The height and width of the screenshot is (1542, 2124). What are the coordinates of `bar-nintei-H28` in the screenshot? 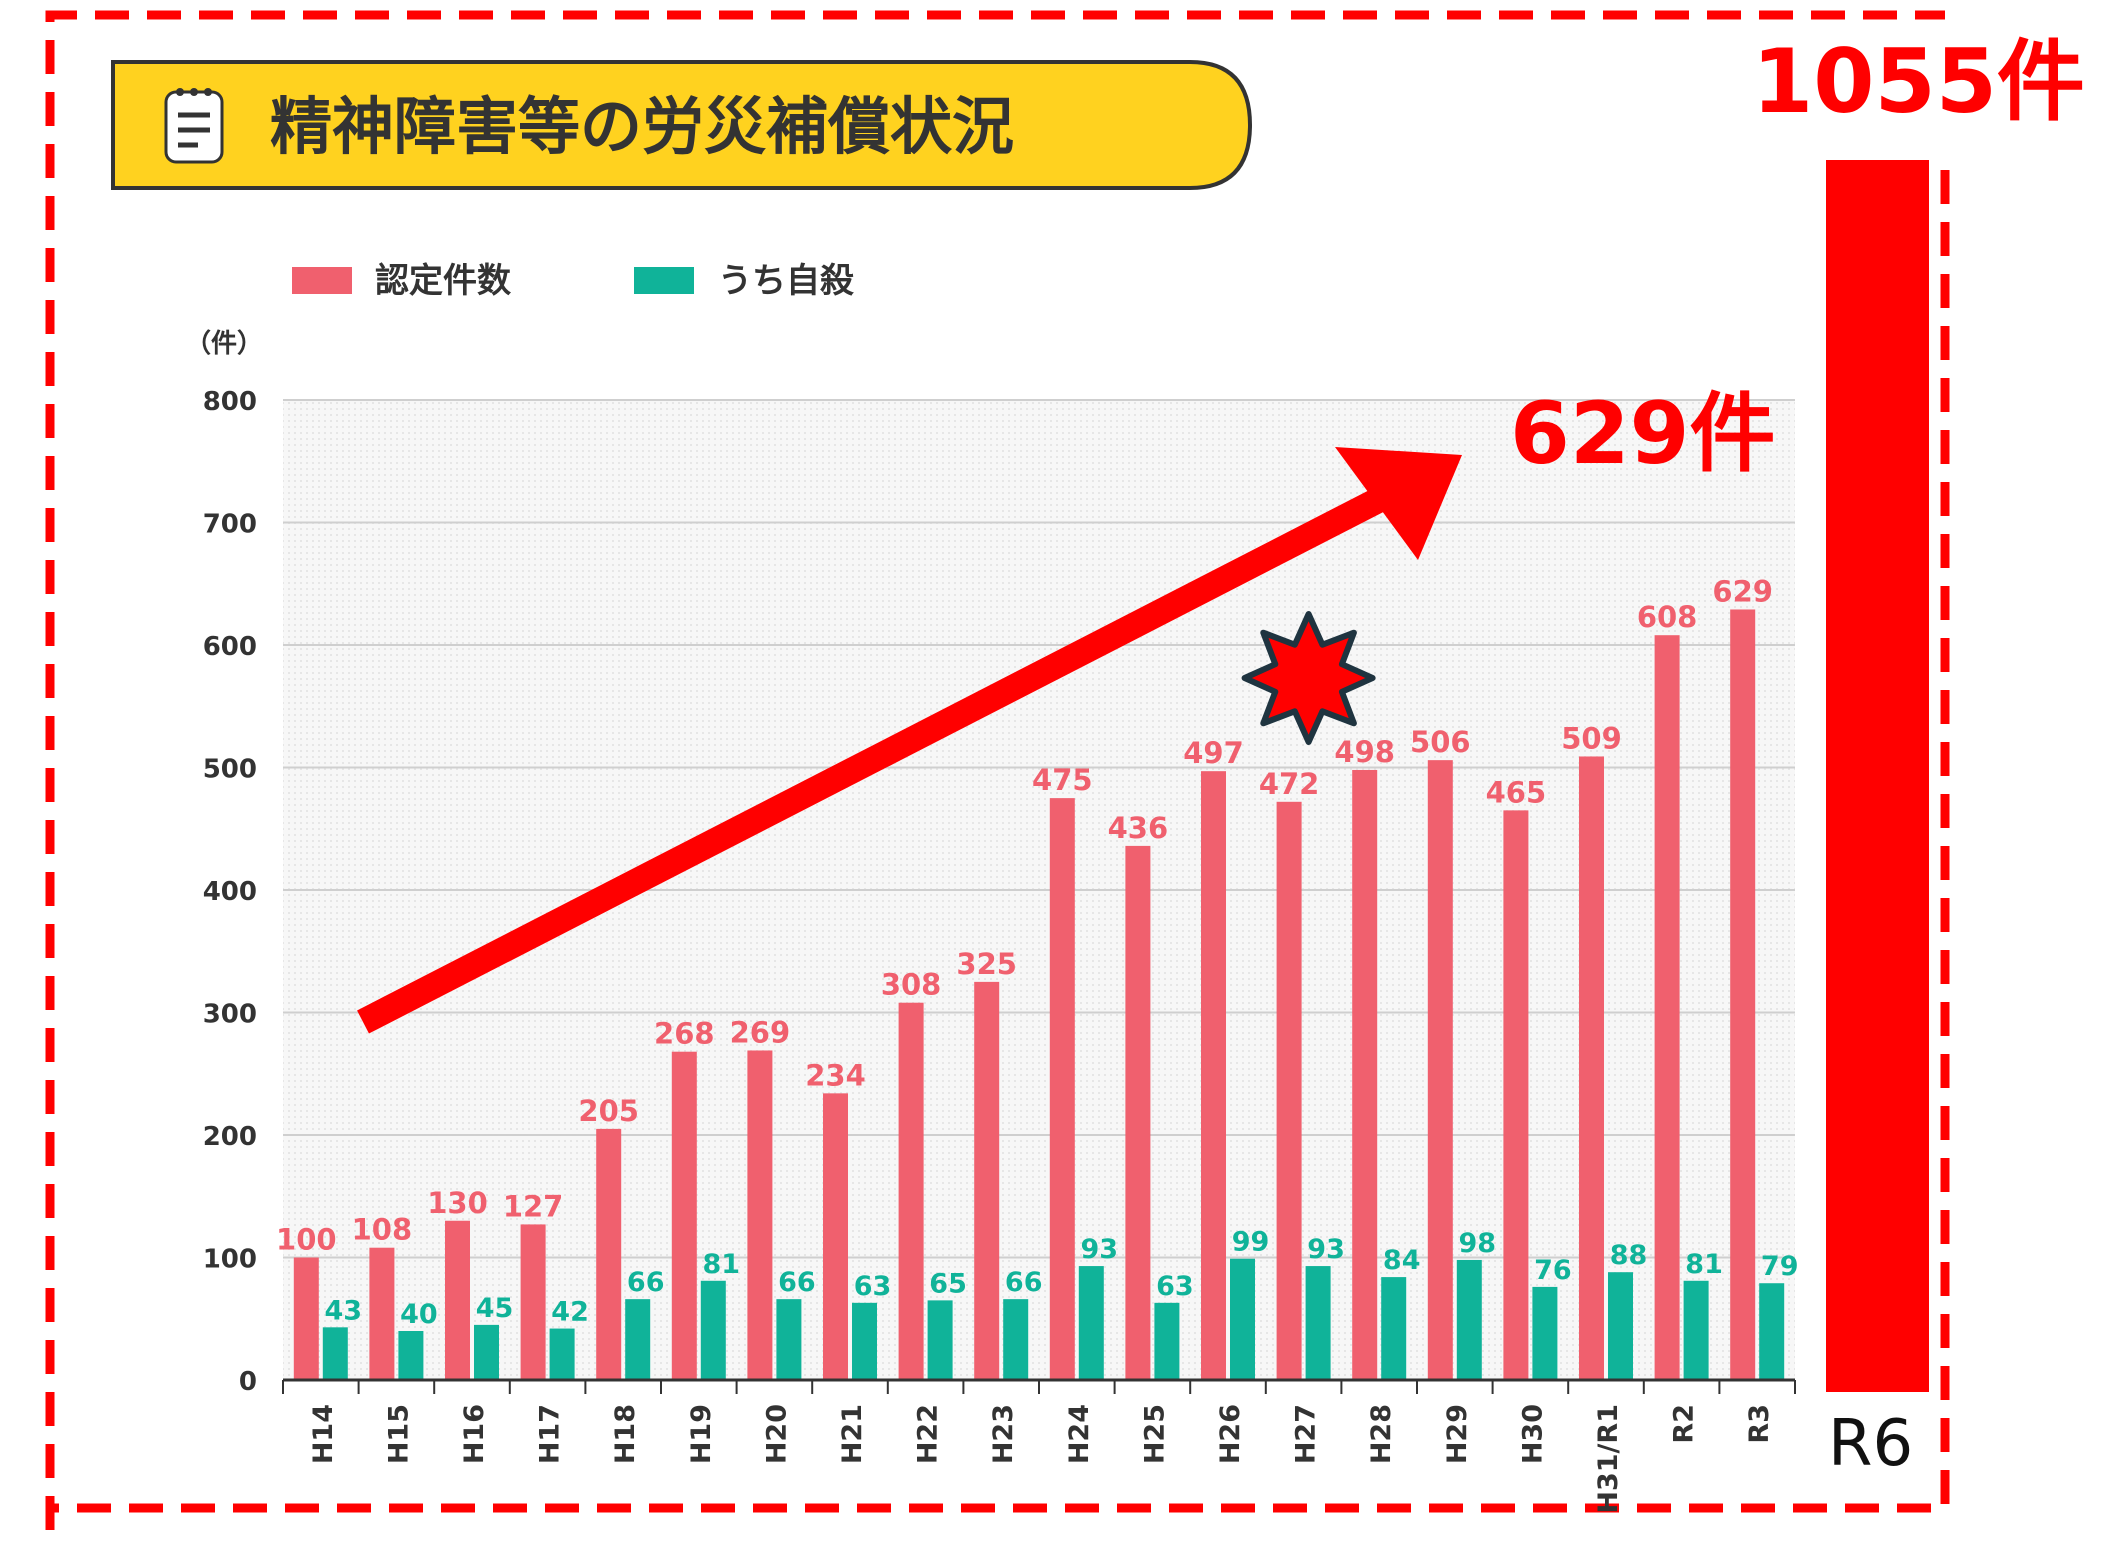 It's located at (1365, 1074).